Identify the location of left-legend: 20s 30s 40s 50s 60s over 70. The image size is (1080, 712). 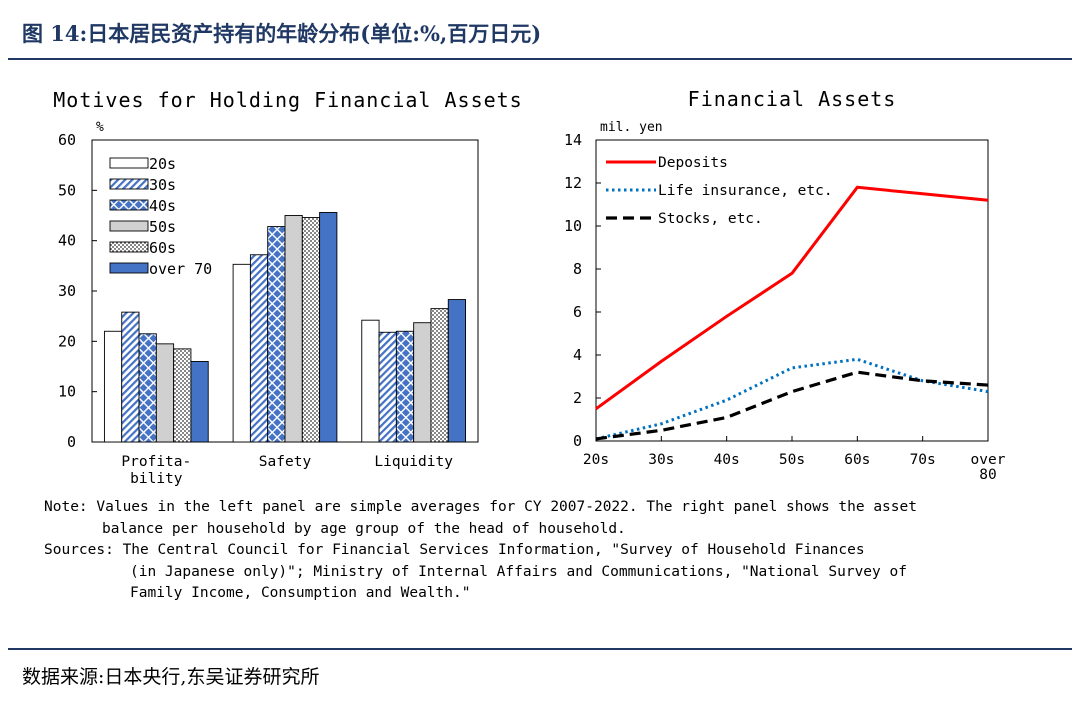
(160, 216).